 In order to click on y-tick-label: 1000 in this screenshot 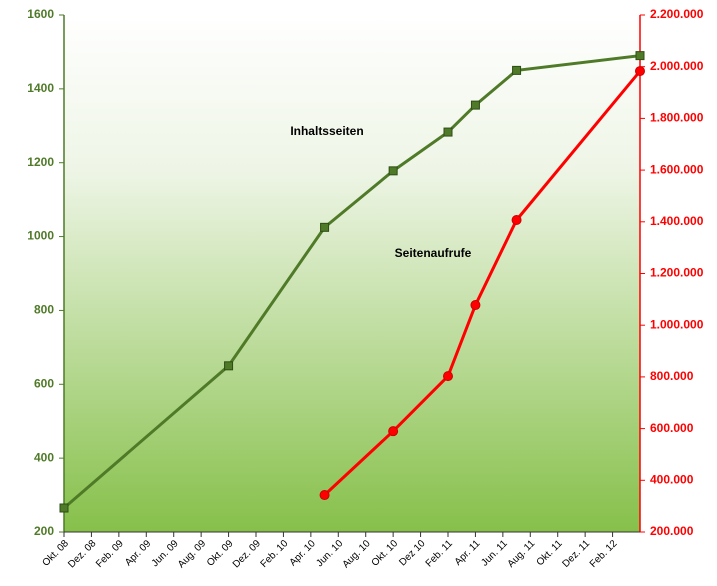, I will do `click(40, 236)`.